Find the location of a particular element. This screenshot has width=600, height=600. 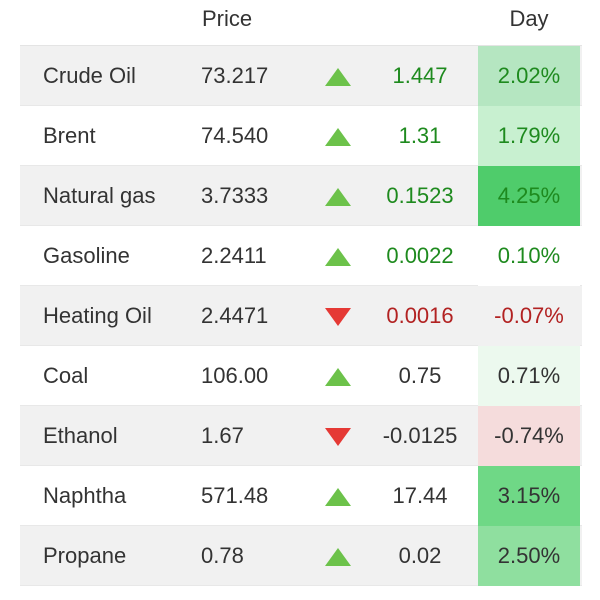

table-row: Crude Oil 73.217 1.447 2.02% is located at coordinates (301, 76).